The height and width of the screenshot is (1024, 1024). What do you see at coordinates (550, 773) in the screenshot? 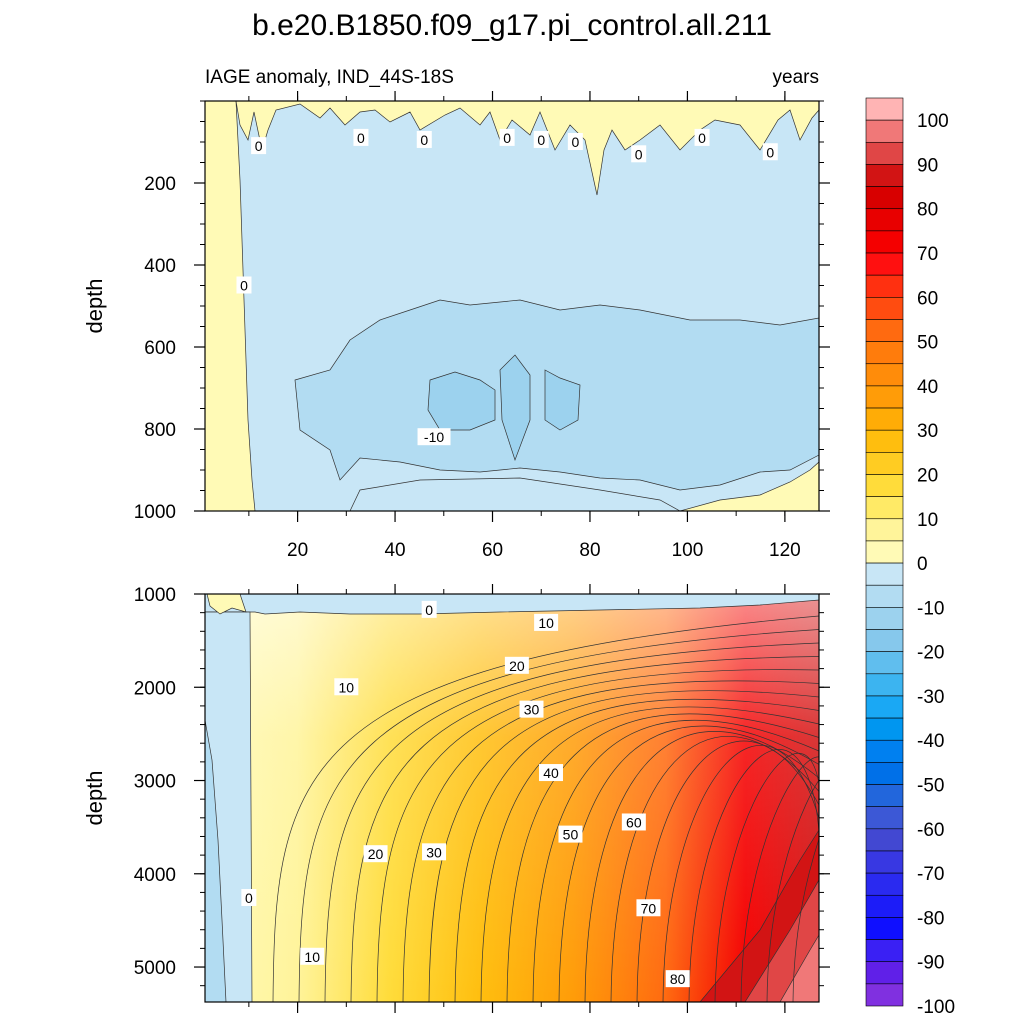
I see `contour-label: 40` at bounding box center [550, 773].